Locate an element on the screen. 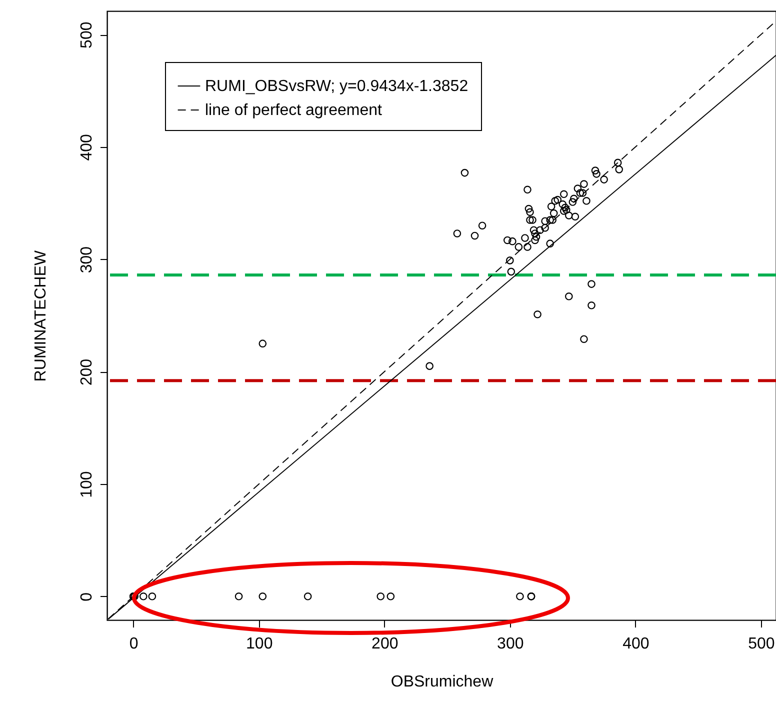 This screenshot has width=776, height=714. x-tick-label: 400 is located at coordinates (636, 644).